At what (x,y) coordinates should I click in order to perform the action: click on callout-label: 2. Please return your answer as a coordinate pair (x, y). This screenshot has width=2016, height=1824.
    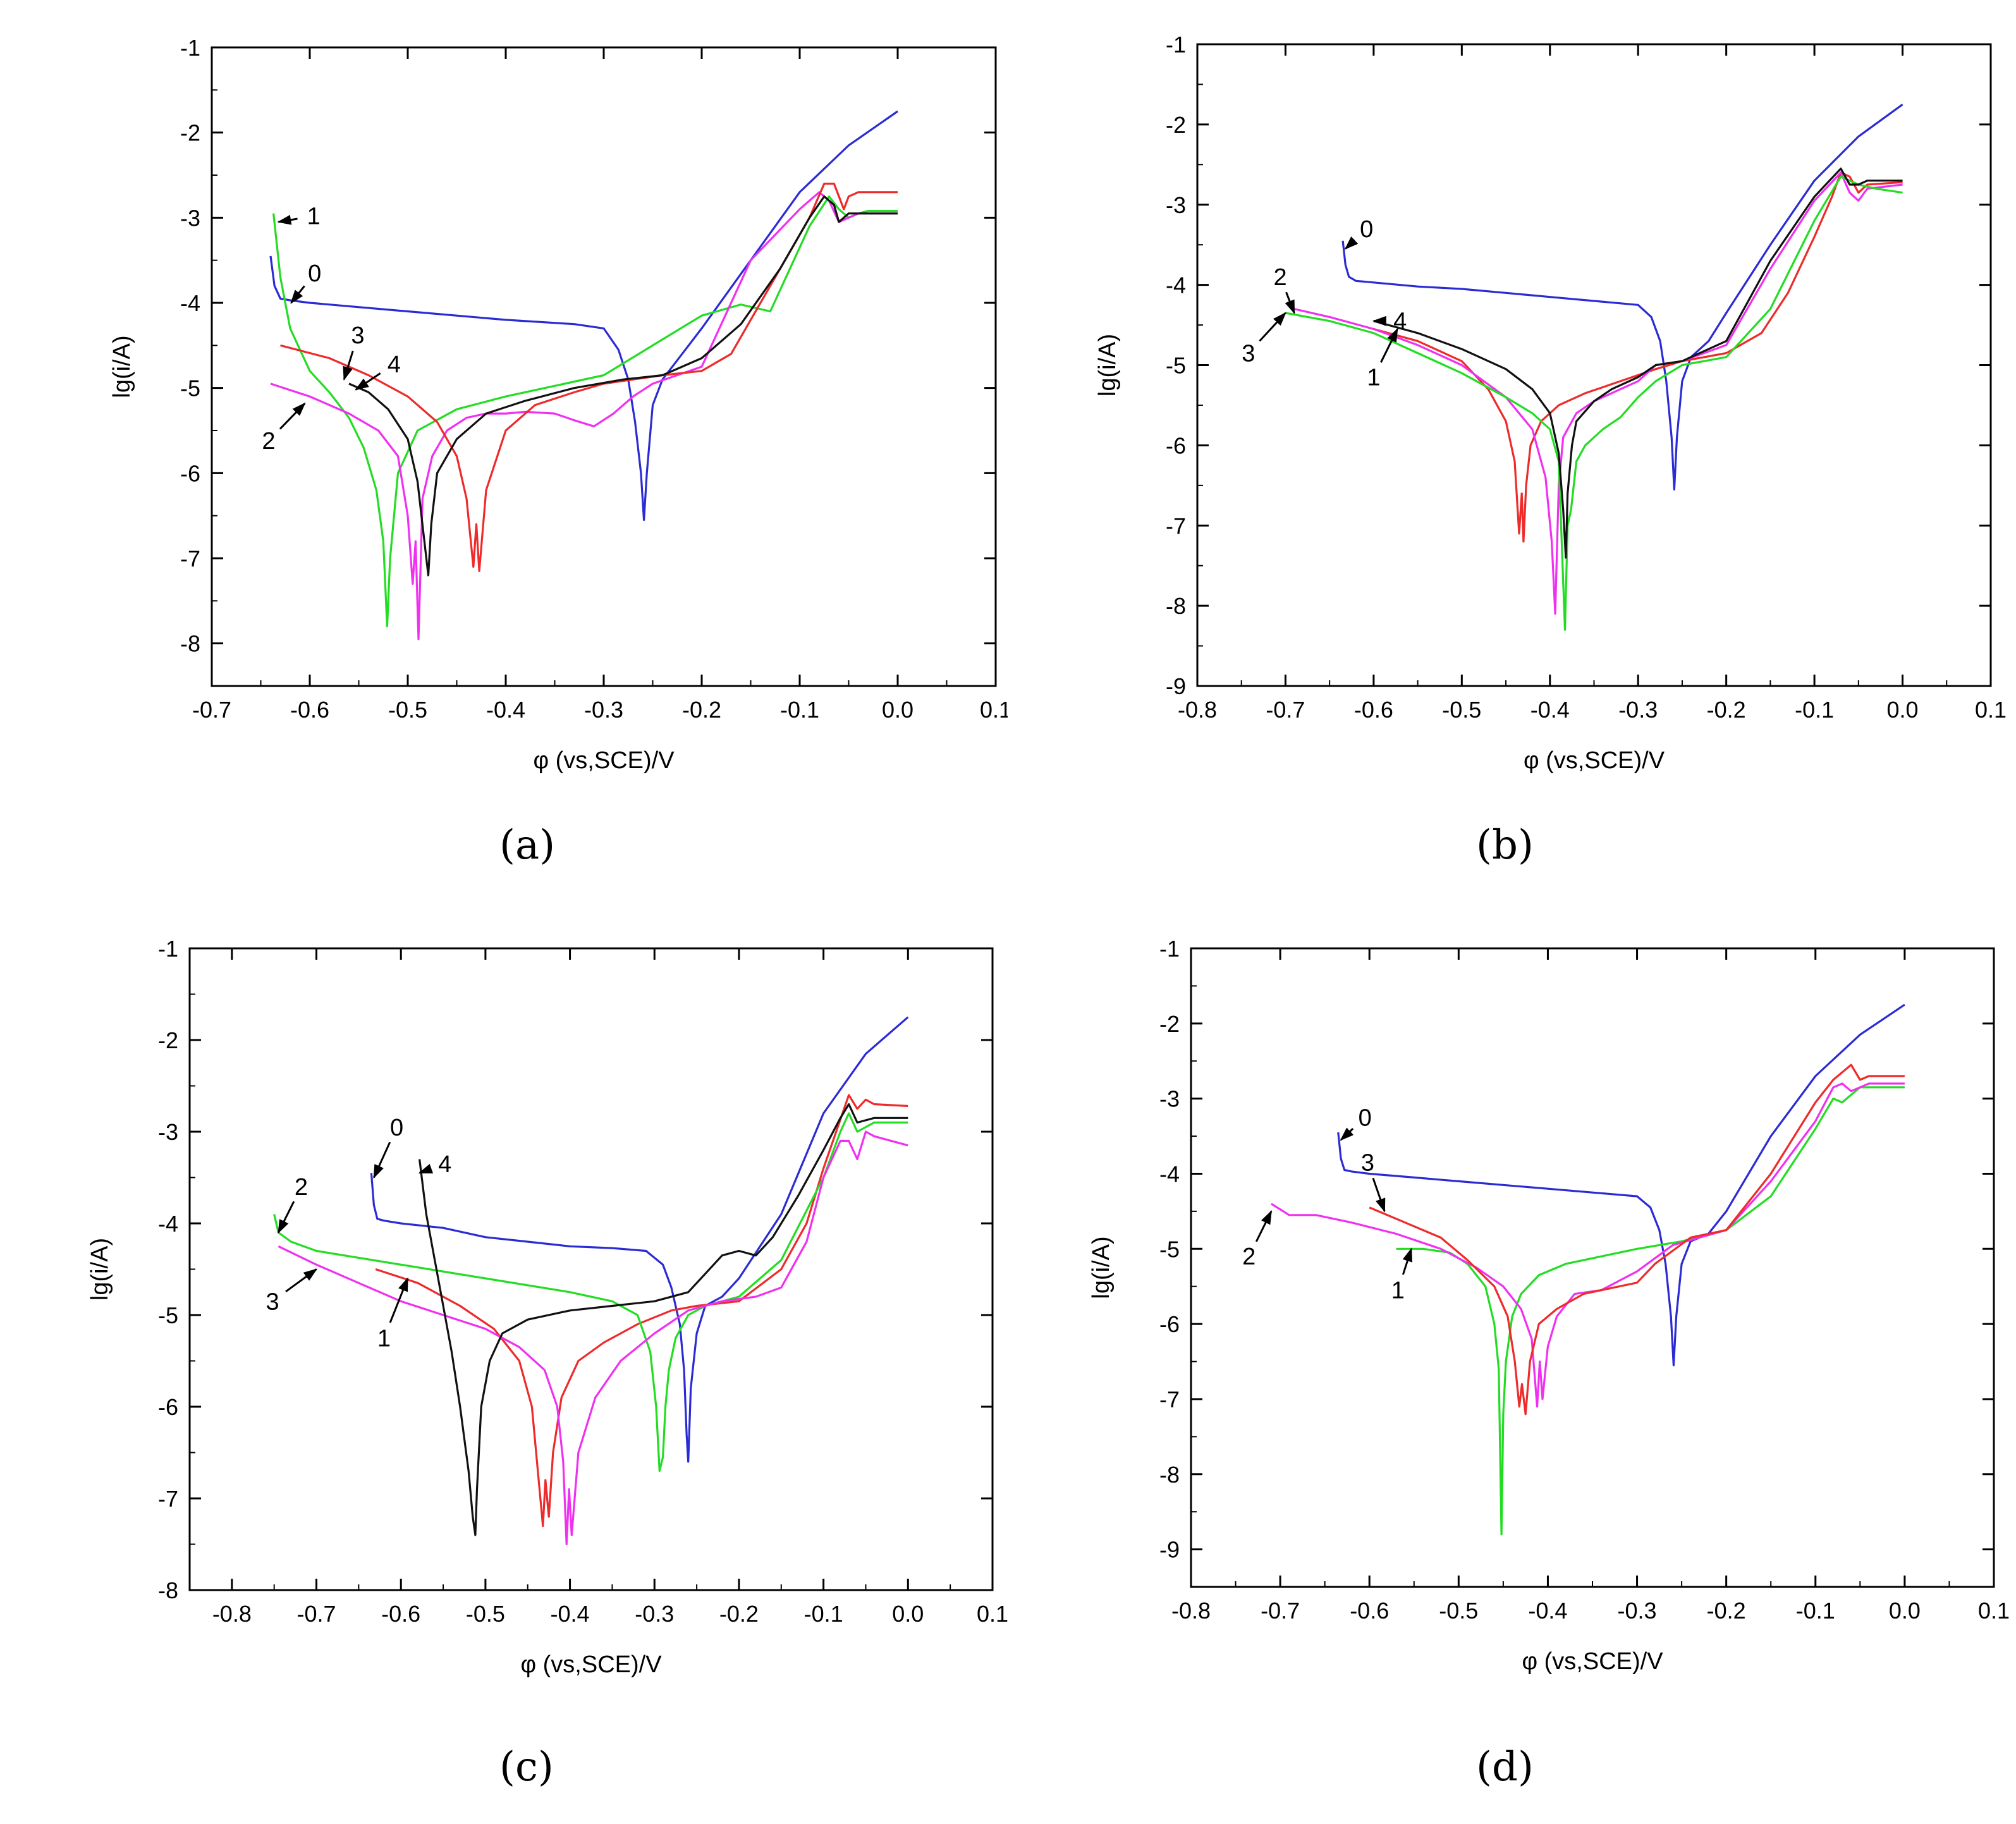
    Looking at the image, I should click on (1280, 277).